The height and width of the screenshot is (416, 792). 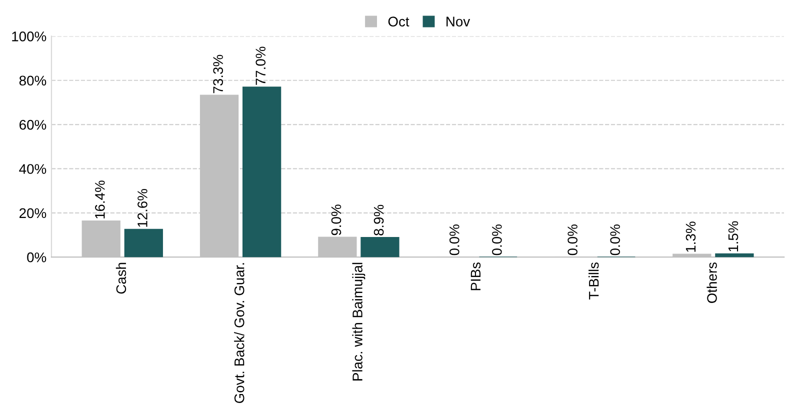 I want to click on x-tick-label: T-Bills, so click(x=593, y=281).